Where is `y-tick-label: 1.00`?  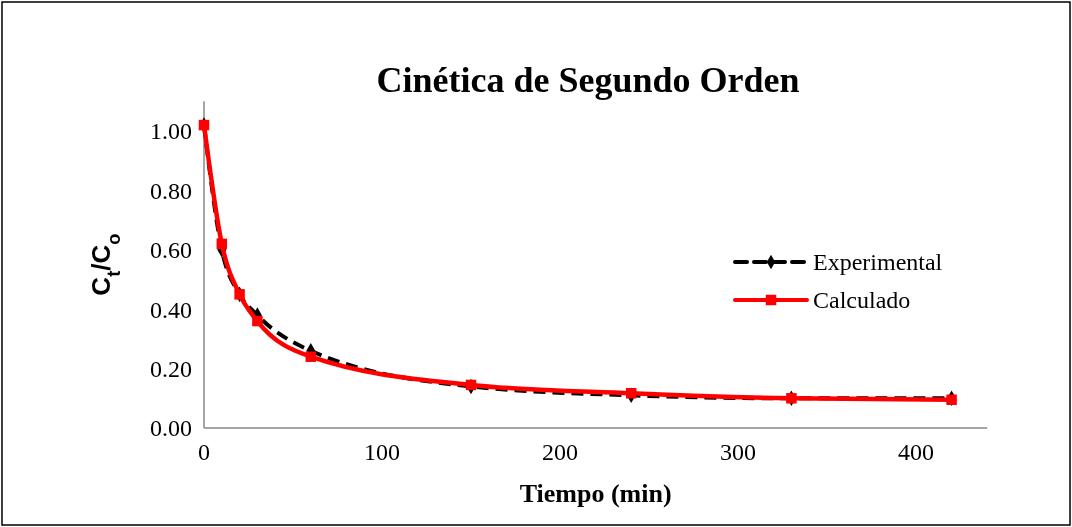
y-tick-label: 1.00 is located at coordinates (171, 131).